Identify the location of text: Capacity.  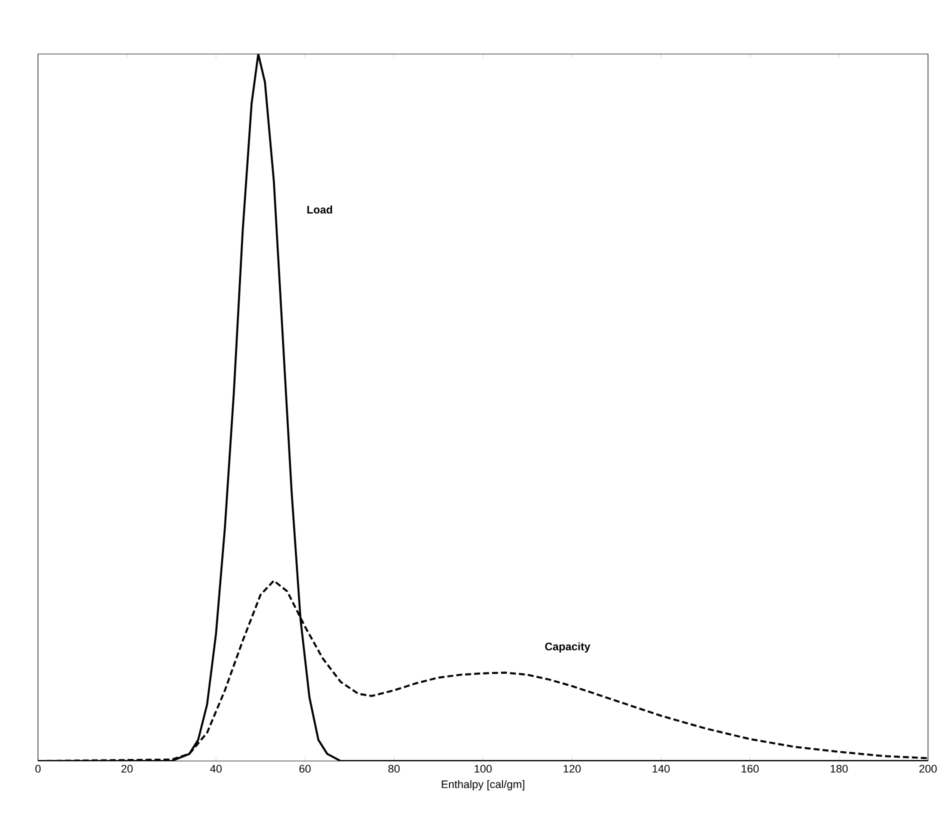
(567, 647).